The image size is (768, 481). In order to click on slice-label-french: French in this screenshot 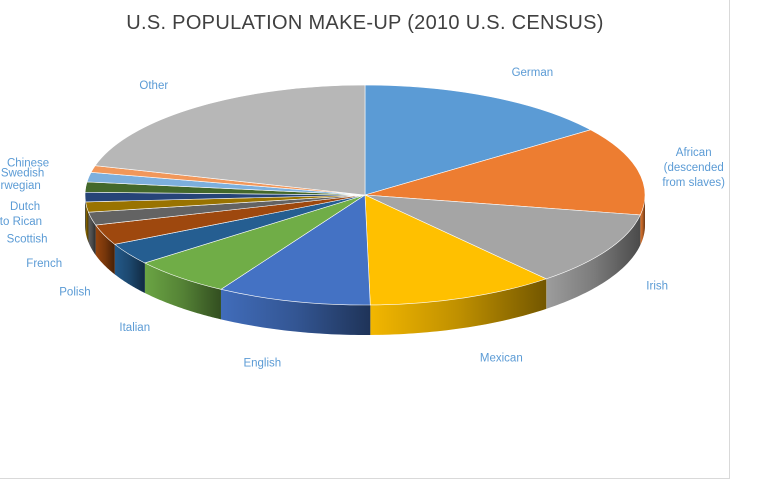, I will do `click(44, 264)`.